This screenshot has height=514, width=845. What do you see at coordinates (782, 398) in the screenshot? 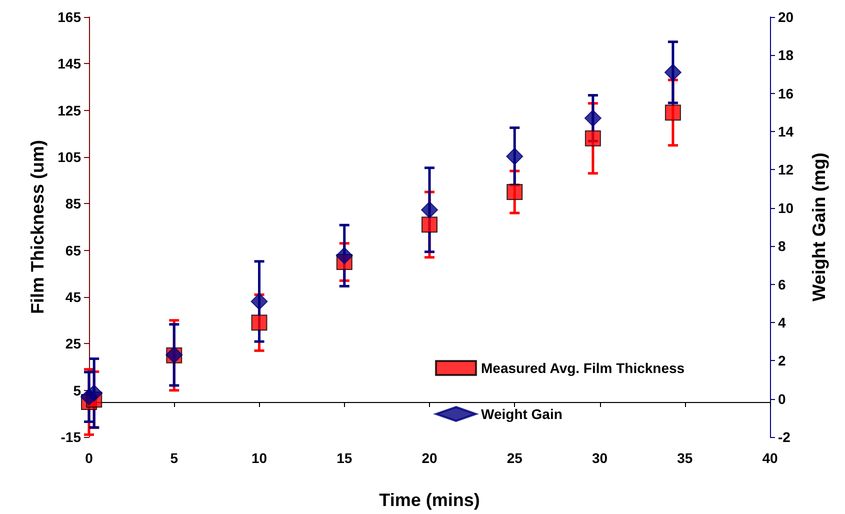
I see `y2-tick-label: 0` at bounding box center [782, 398].